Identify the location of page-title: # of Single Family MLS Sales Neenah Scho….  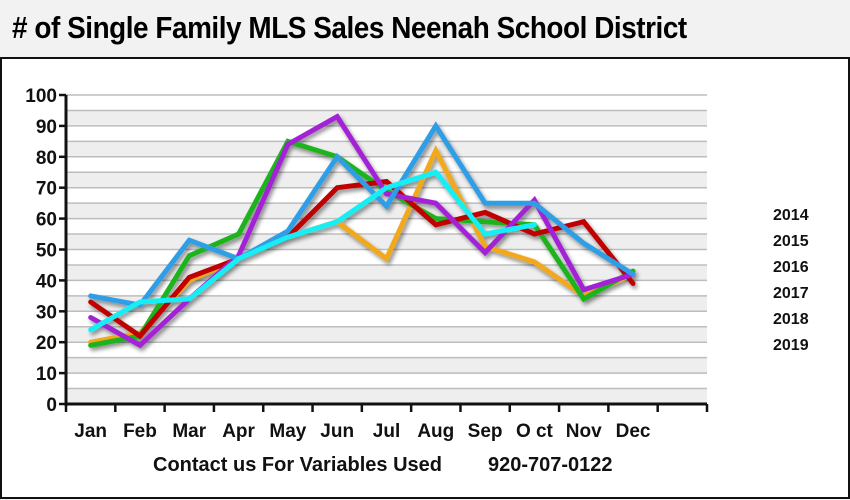
(349, 27).